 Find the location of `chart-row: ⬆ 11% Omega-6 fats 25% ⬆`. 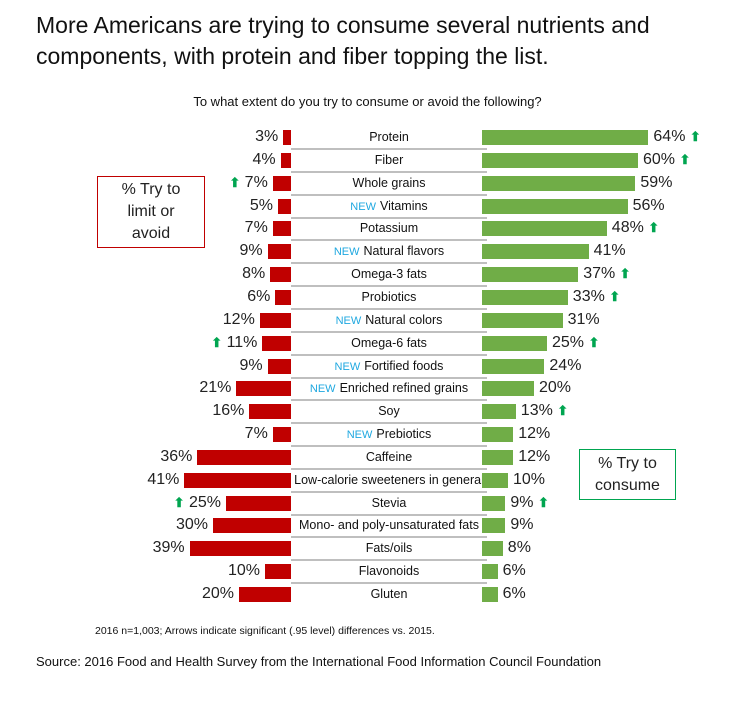

chart-row: ⬆ 11% Omega-6 fats 25% ⬆ is located at coordinates (367, 344).